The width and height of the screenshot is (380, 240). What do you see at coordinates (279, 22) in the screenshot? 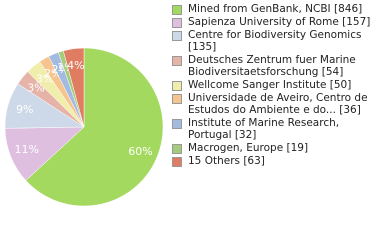
I see `legend-label: Sapienza University of Rome [157]` at bounding box center [279, 22].